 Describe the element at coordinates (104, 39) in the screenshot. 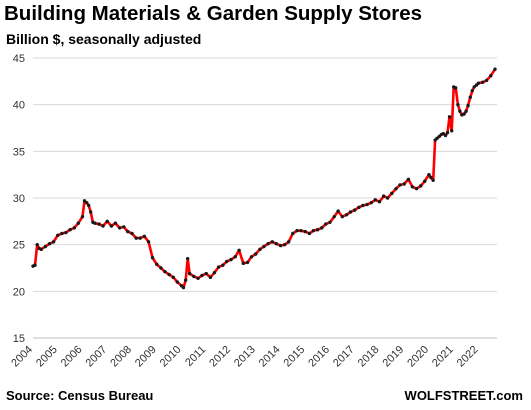

I see `chart-subtitle: Billion $, seasonally adjusted` at that location.